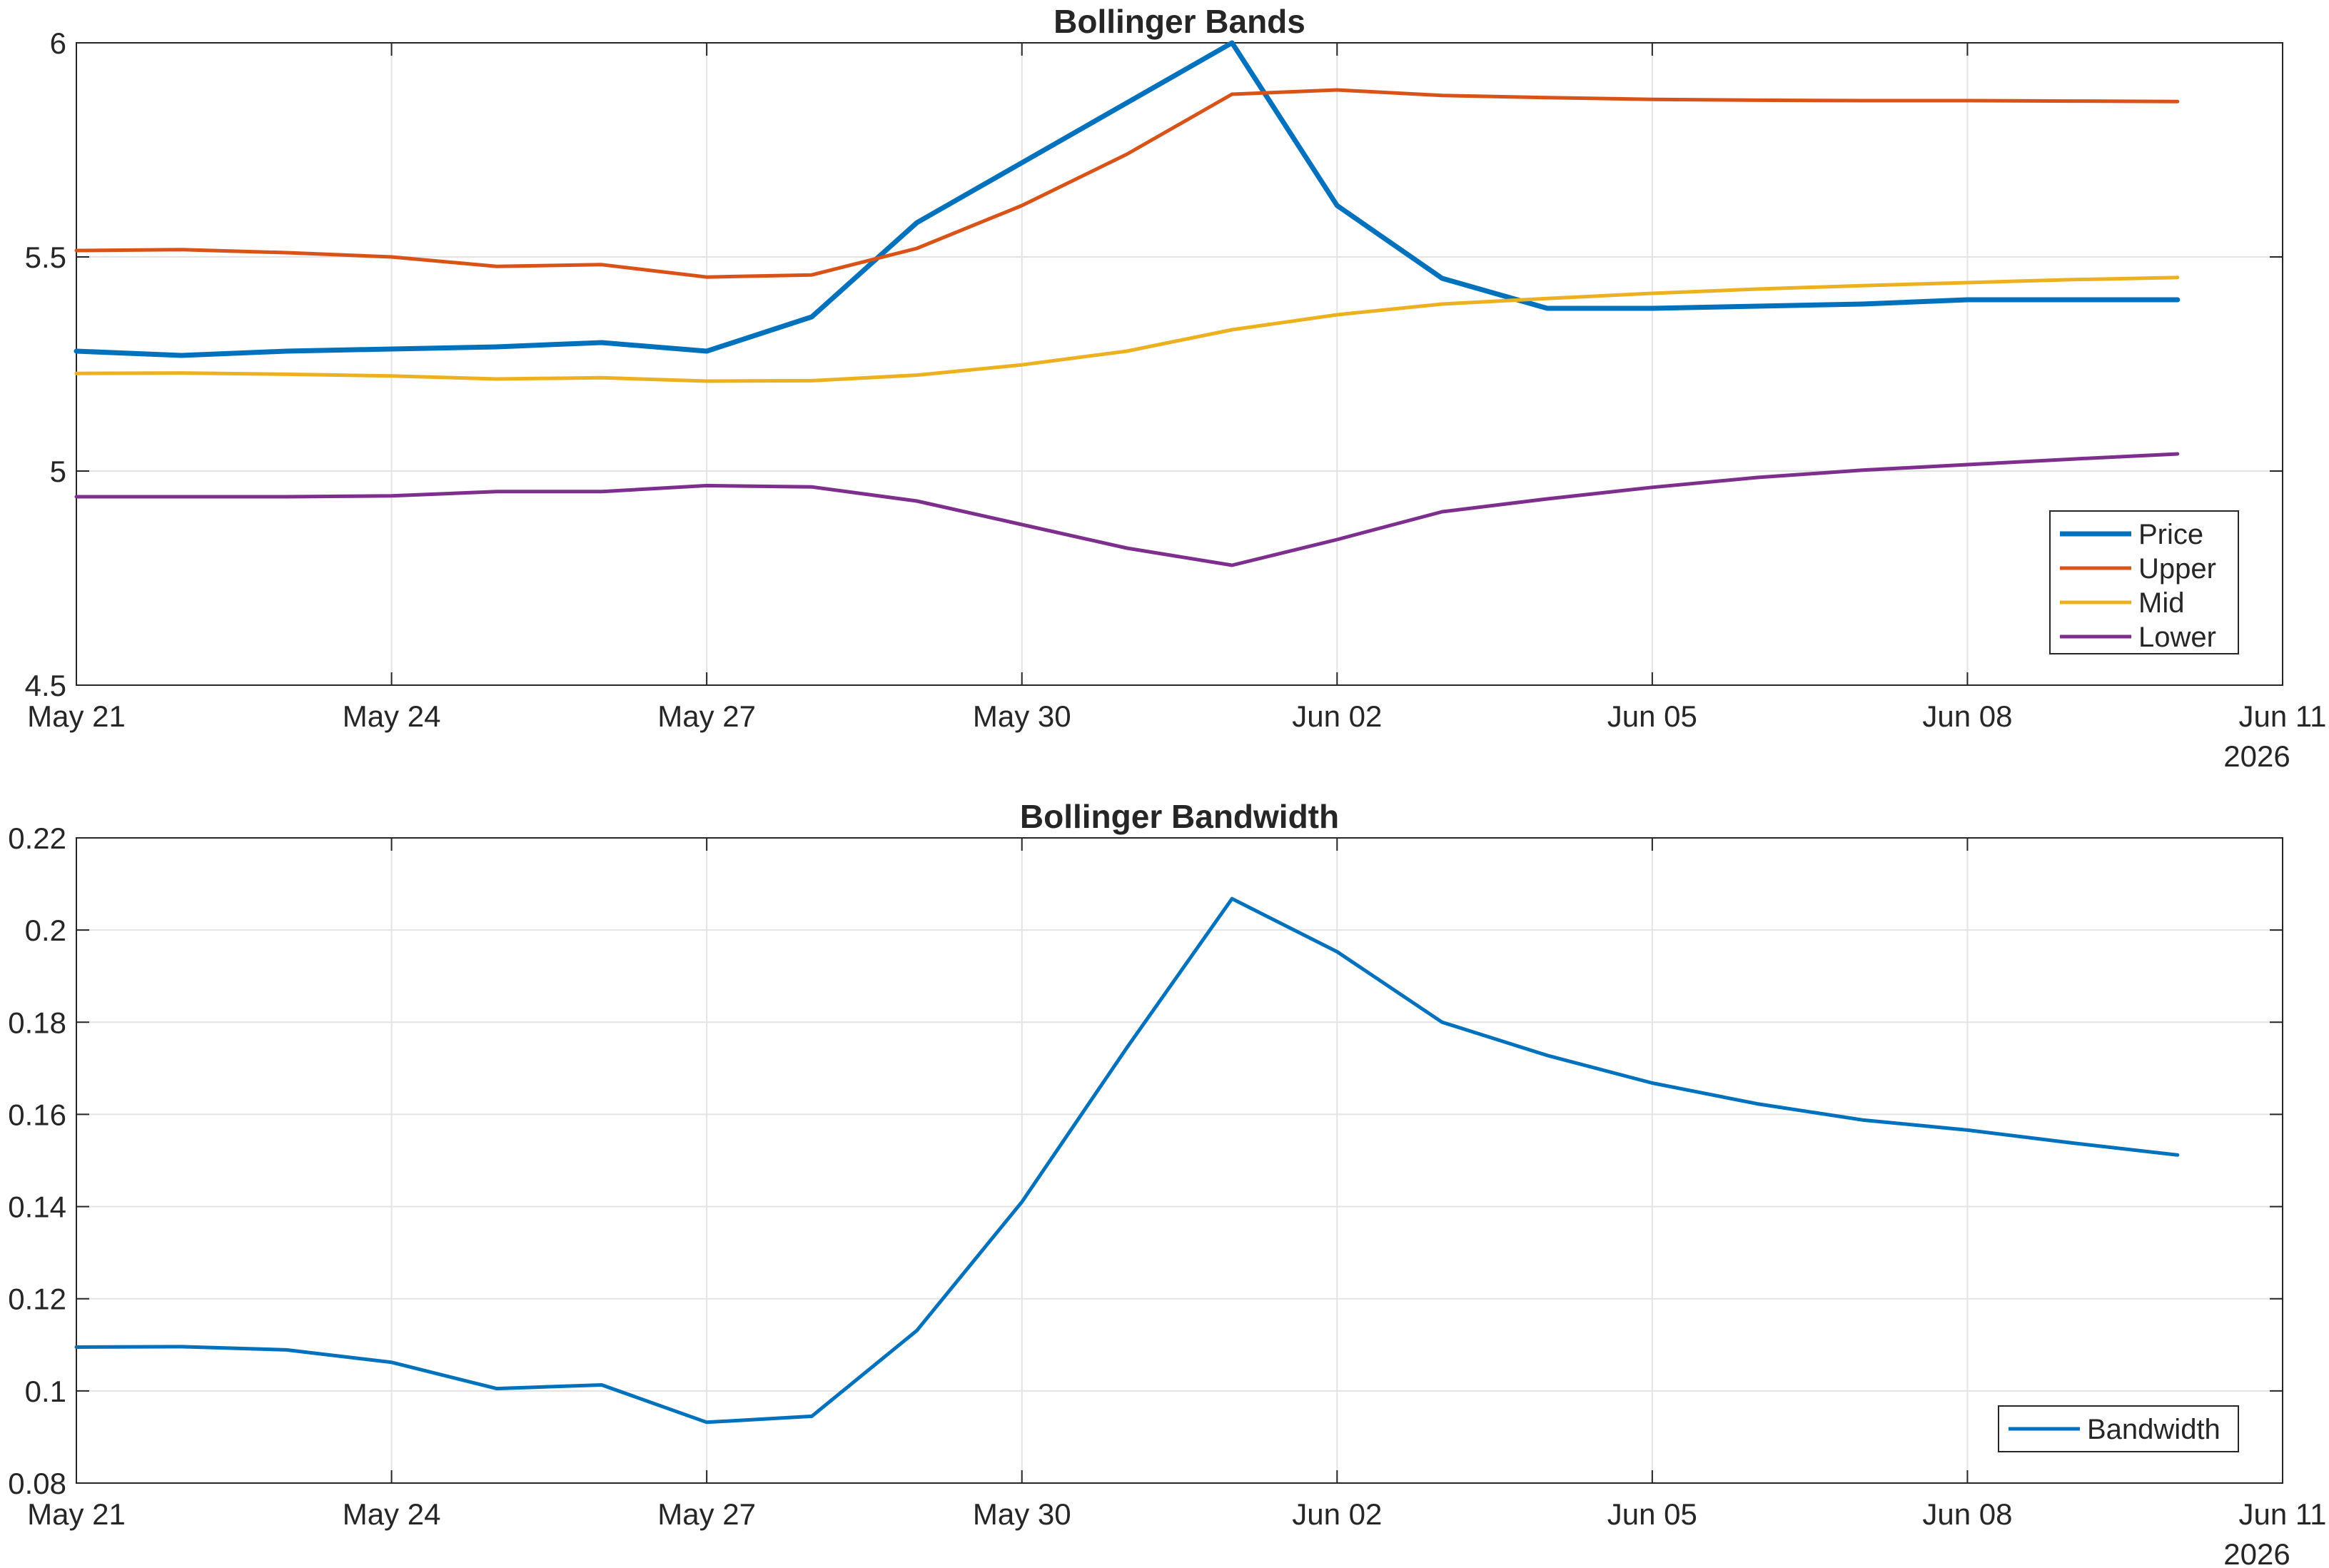 The width and height of the screenshot is (2329, 1568). Describe the element at coordinates (45, 257) in the screenshot. I see `y-tick-label: 5.5` at that location.